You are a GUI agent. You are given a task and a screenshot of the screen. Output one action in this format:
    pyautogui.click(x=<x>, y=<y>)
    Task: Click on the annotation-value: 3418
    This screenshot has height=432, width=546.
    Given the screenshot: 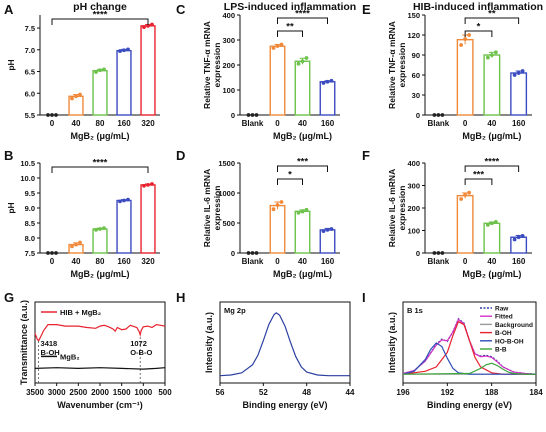 What is the action you would take?
    pyautogui.click(x=49, y=343)
    